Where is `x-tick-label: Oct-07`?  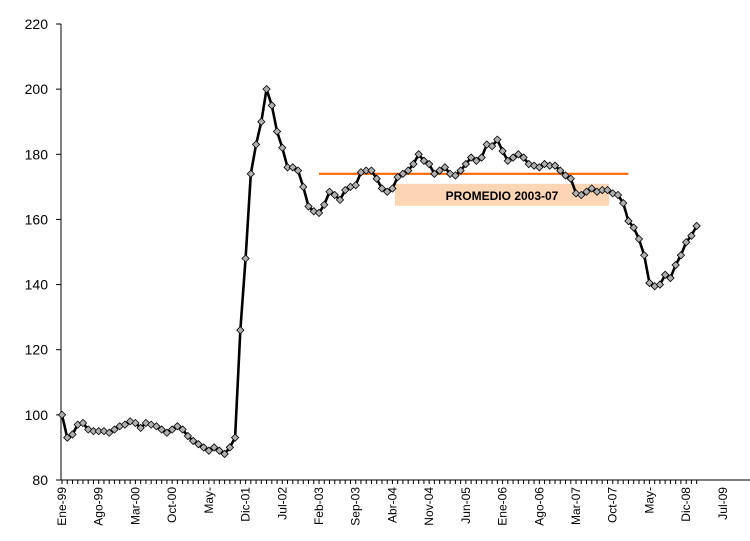 x-tick-label: Oct-07 is located at coordinates (613, 505).